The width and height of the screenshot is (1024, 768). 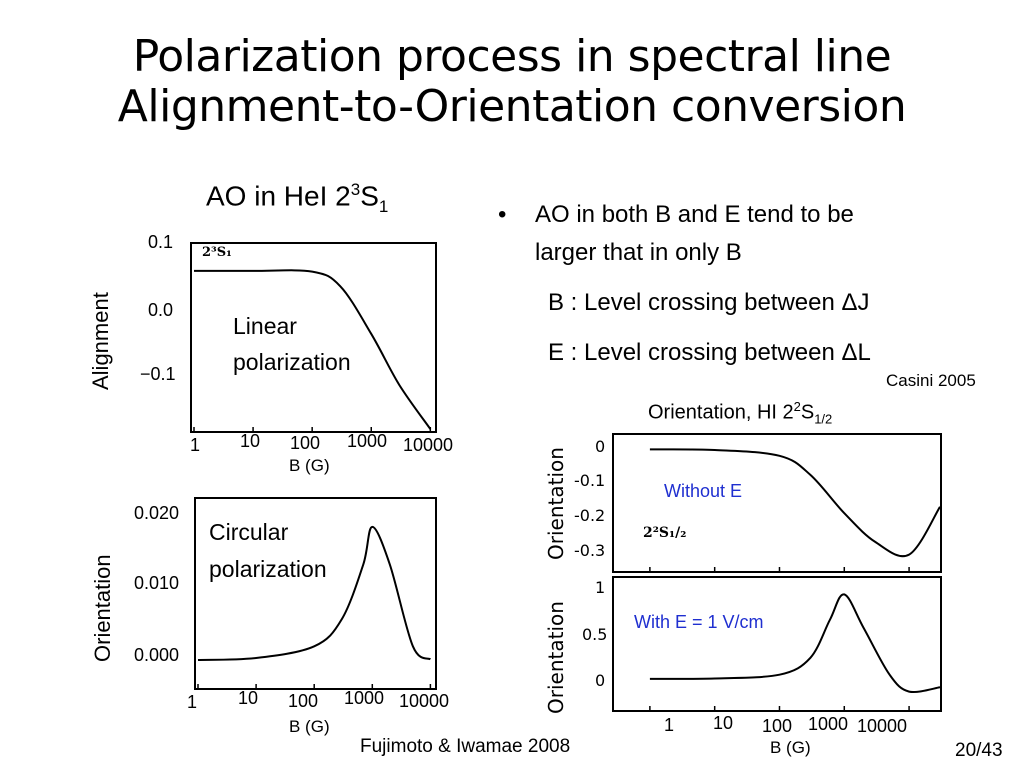 What do you see at coordinates (828, 724) in the screenshot?
I see `obr-xtick-4: 1000` at bounding box center [828, 724].